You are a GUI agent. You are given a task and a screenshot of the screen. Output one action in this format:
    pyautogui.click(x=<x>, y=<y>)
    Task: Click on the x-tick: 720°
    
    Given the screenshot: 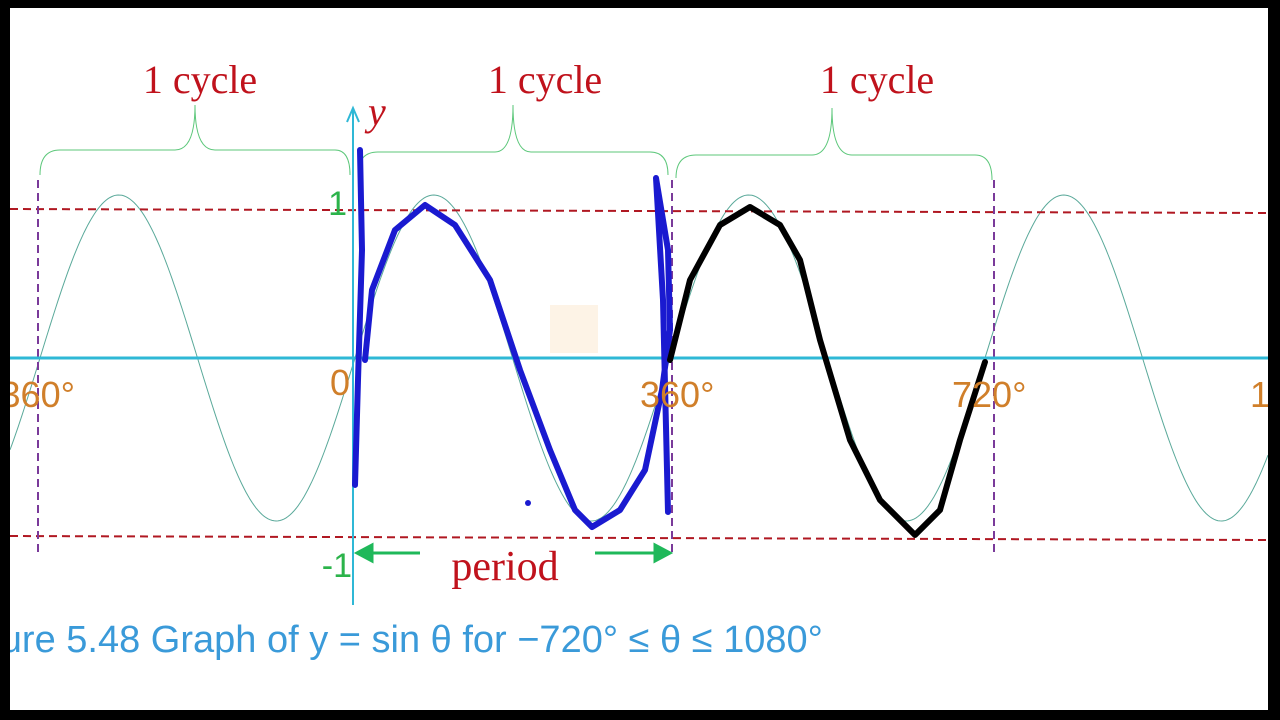 What is the action you would take?
    pyautogui.click(x=989, y=394)
    